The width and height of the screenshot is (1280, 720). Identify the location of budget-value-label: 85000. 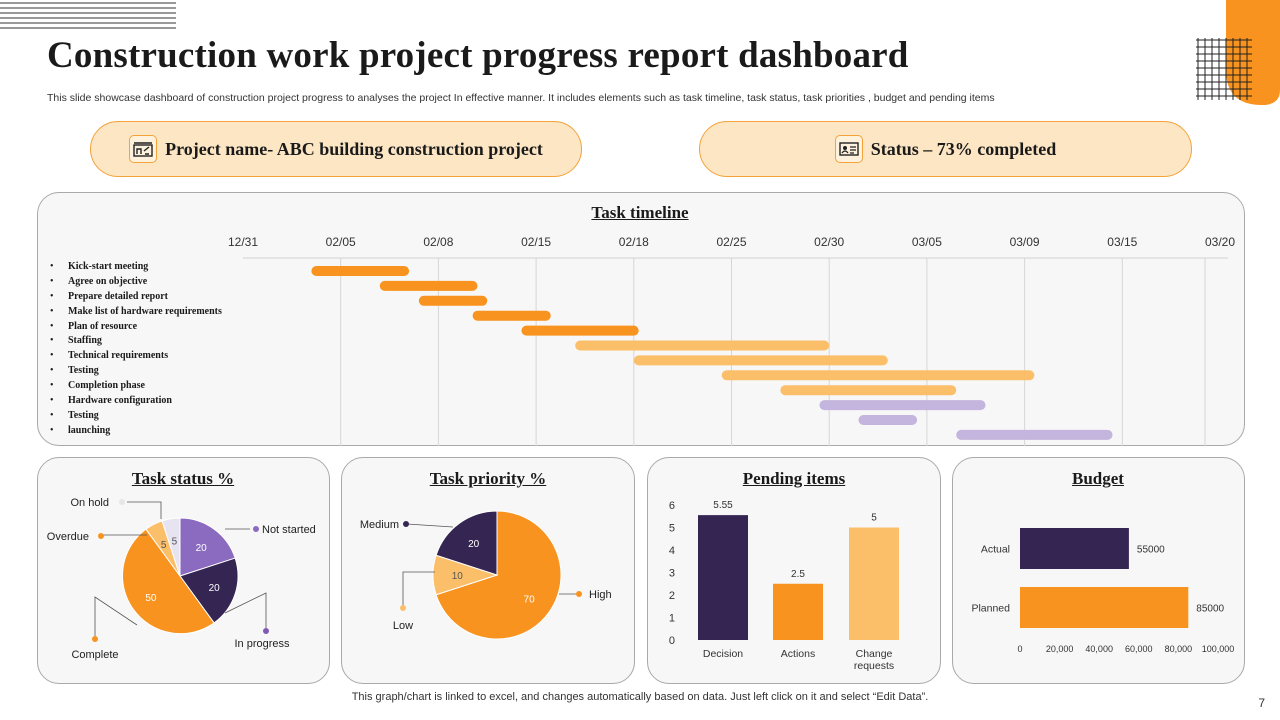
(1210, 609).